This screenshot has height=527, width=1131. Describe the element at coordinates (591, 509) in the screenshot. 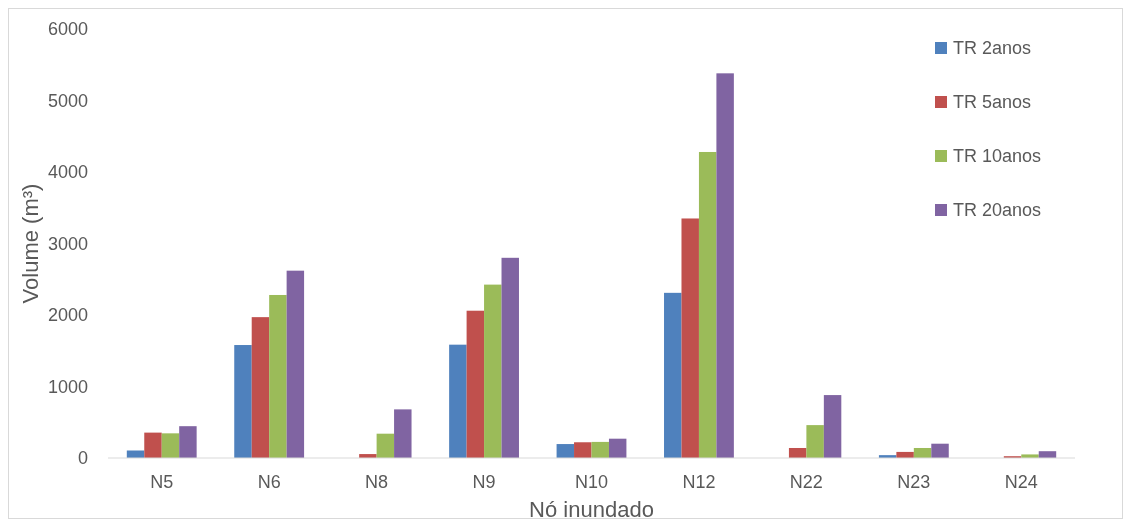

I see `x-axis-title: Nó inundado` at that location.